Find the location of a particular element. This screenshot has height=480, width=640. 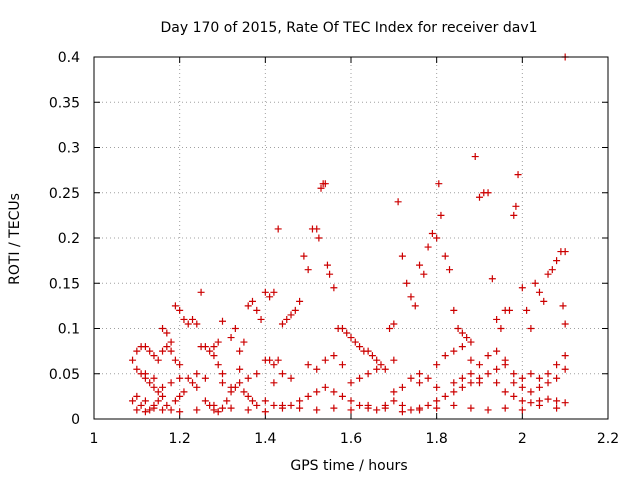

x-tick-label: 1 is located at coordinates (94, 439).